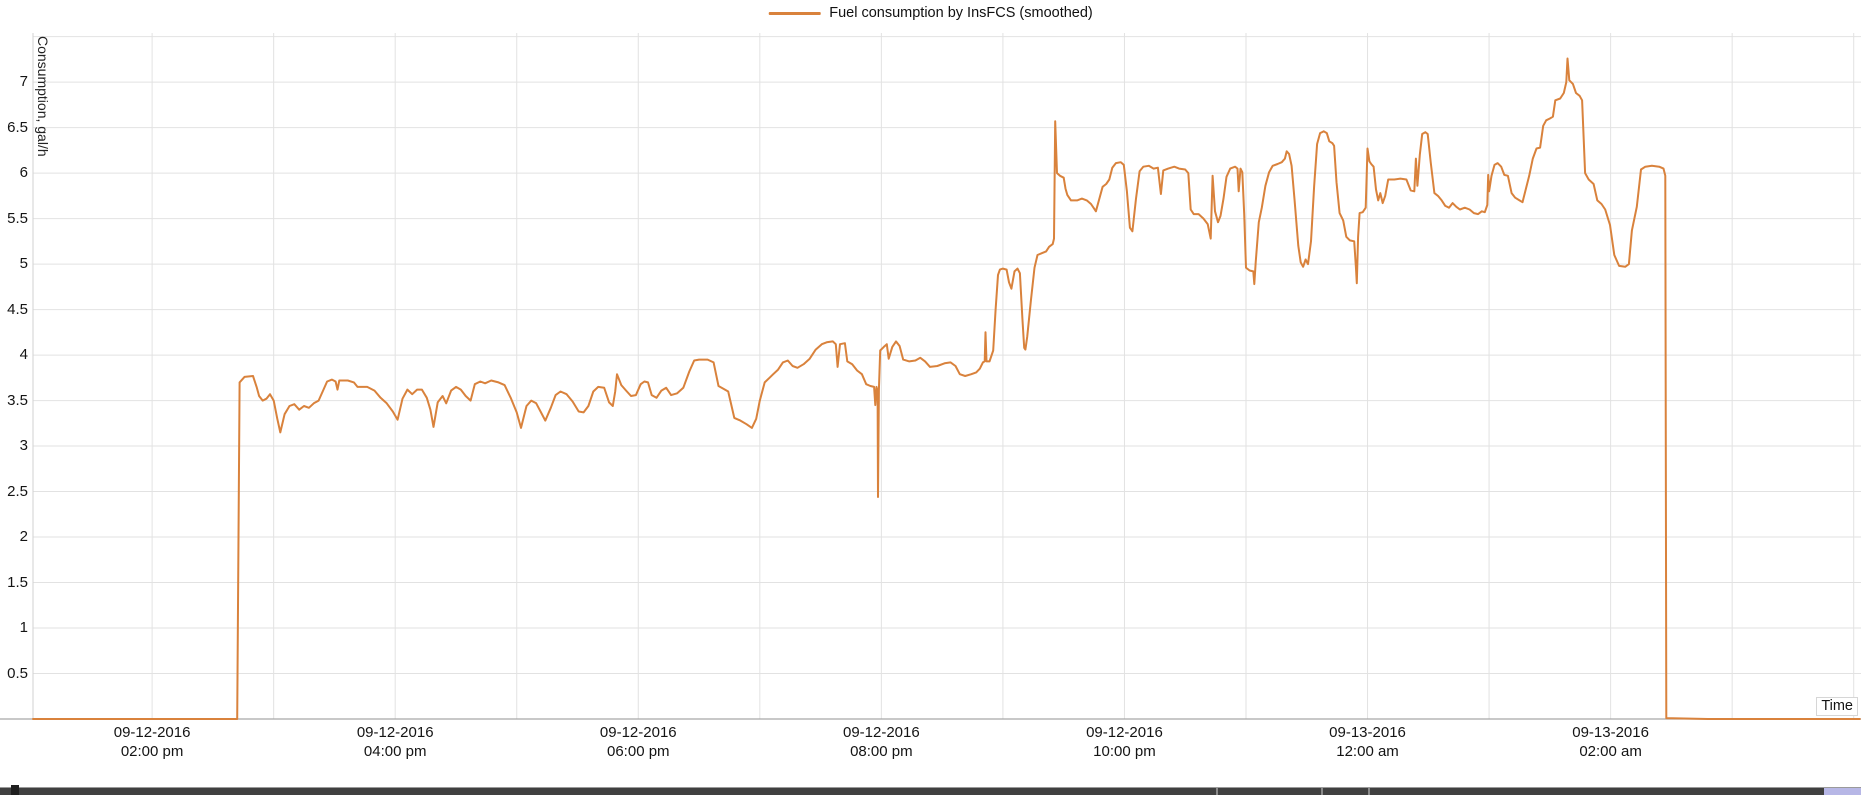 The image size is (1861, 795). I want to click on legend: Fuel consumption by InsFCS (smoothed), so click(930, 13).